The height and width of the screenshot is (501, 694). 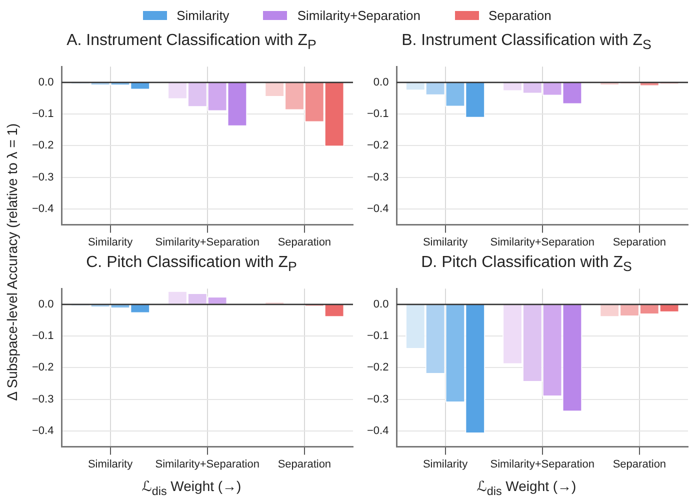 What do you see at coordinates (359, 15) in the screenshot?
I see `category-label: Similarity+Separation` at bounding box center [359, 15].